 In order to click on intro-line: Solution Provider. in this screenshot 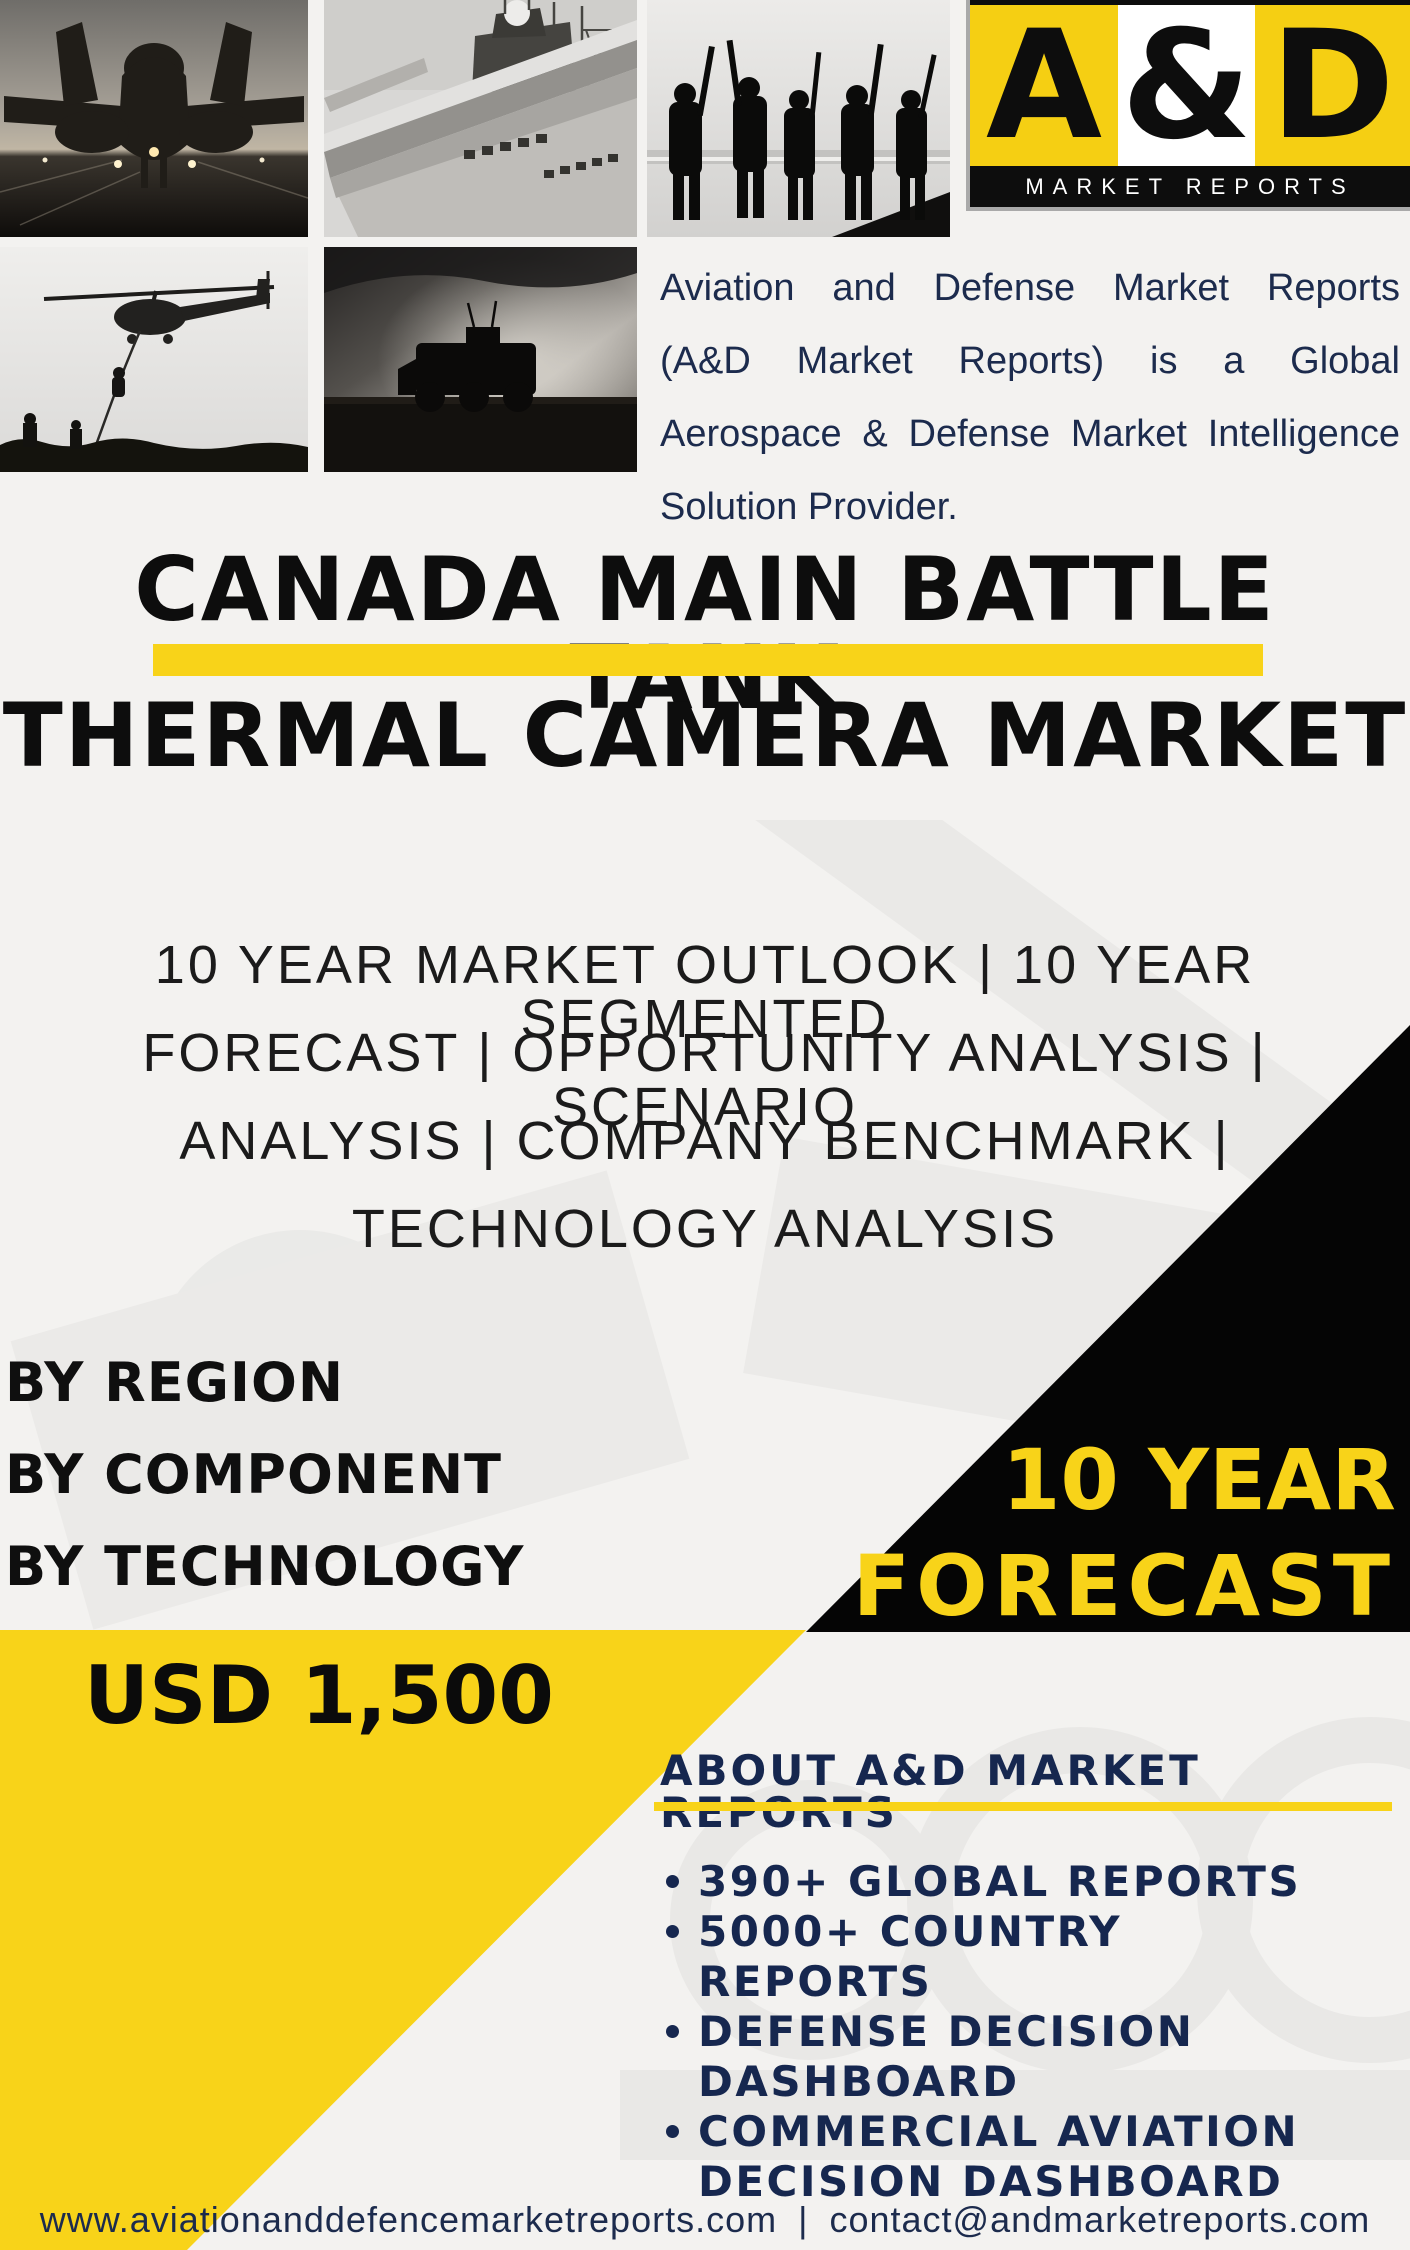, I will do `click(809, 507)`.